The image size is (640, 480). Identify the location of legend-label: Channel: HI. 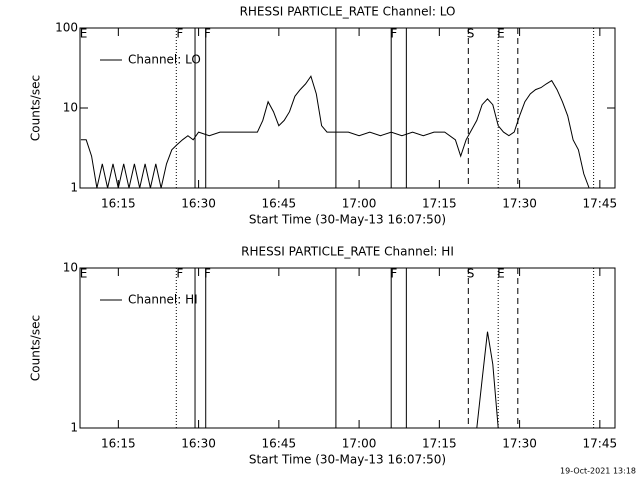
(163, 300).